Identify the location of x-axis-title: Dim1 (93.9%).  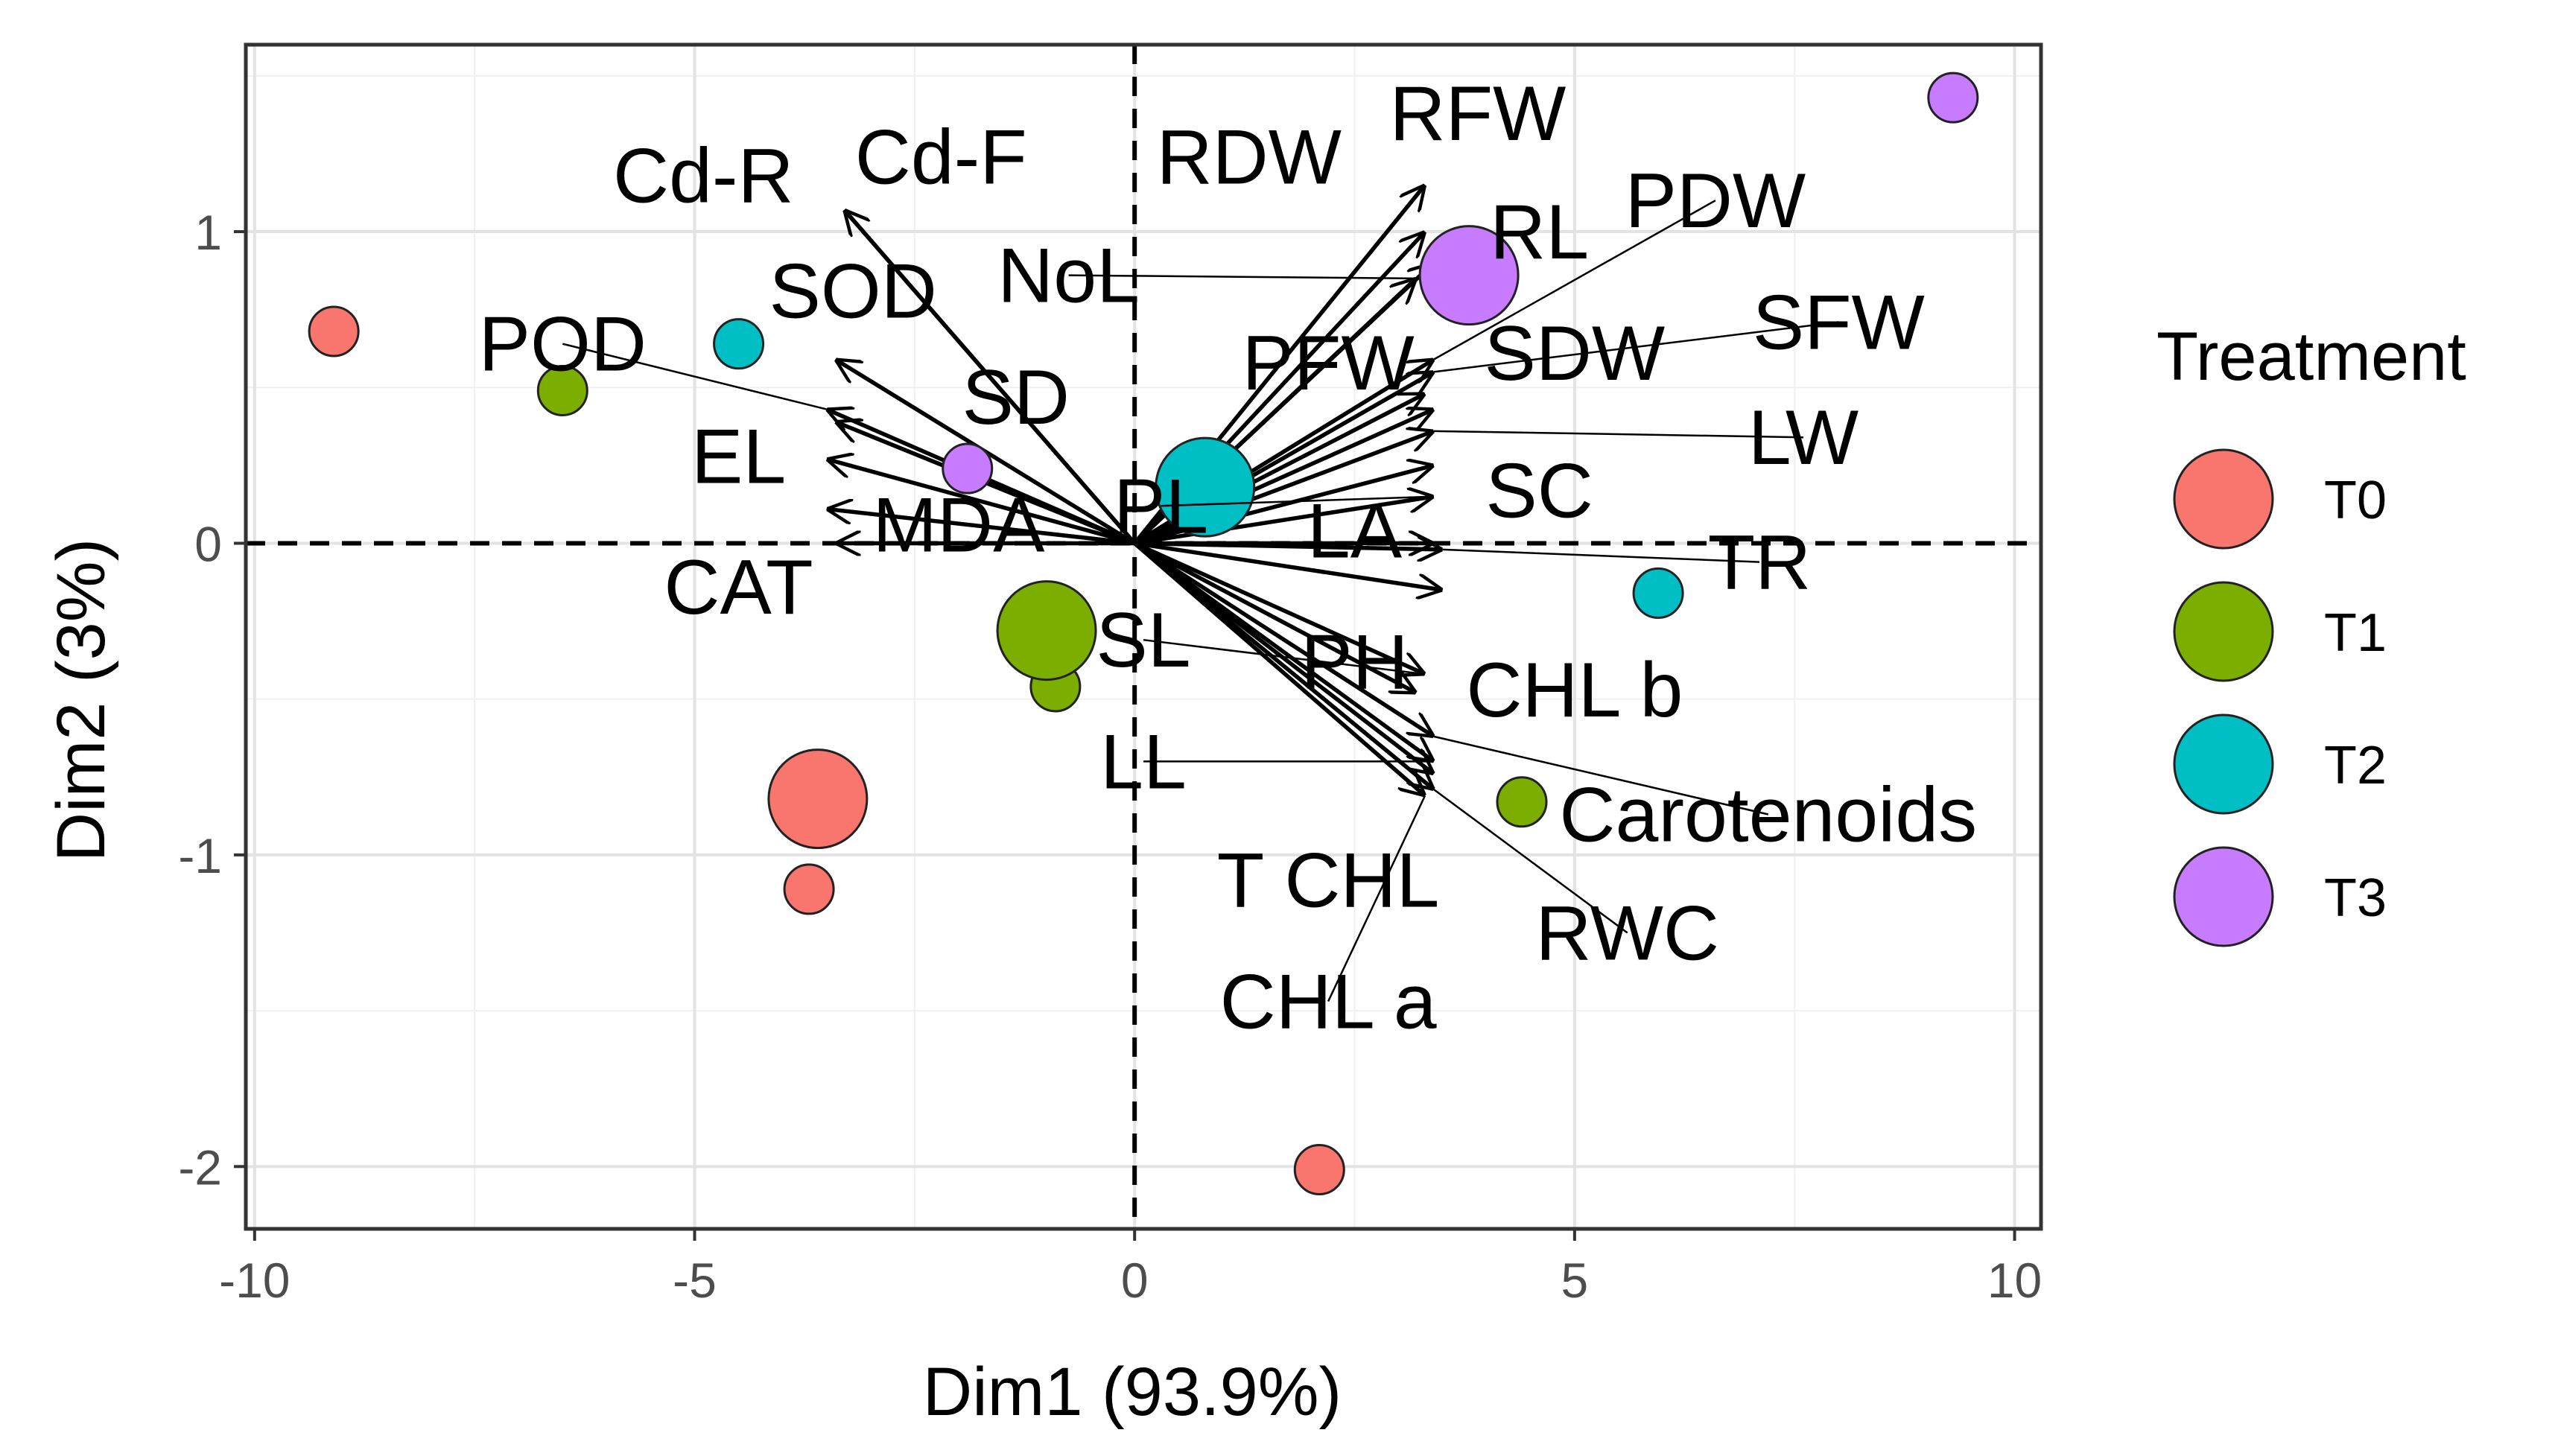
(1132, 1392).